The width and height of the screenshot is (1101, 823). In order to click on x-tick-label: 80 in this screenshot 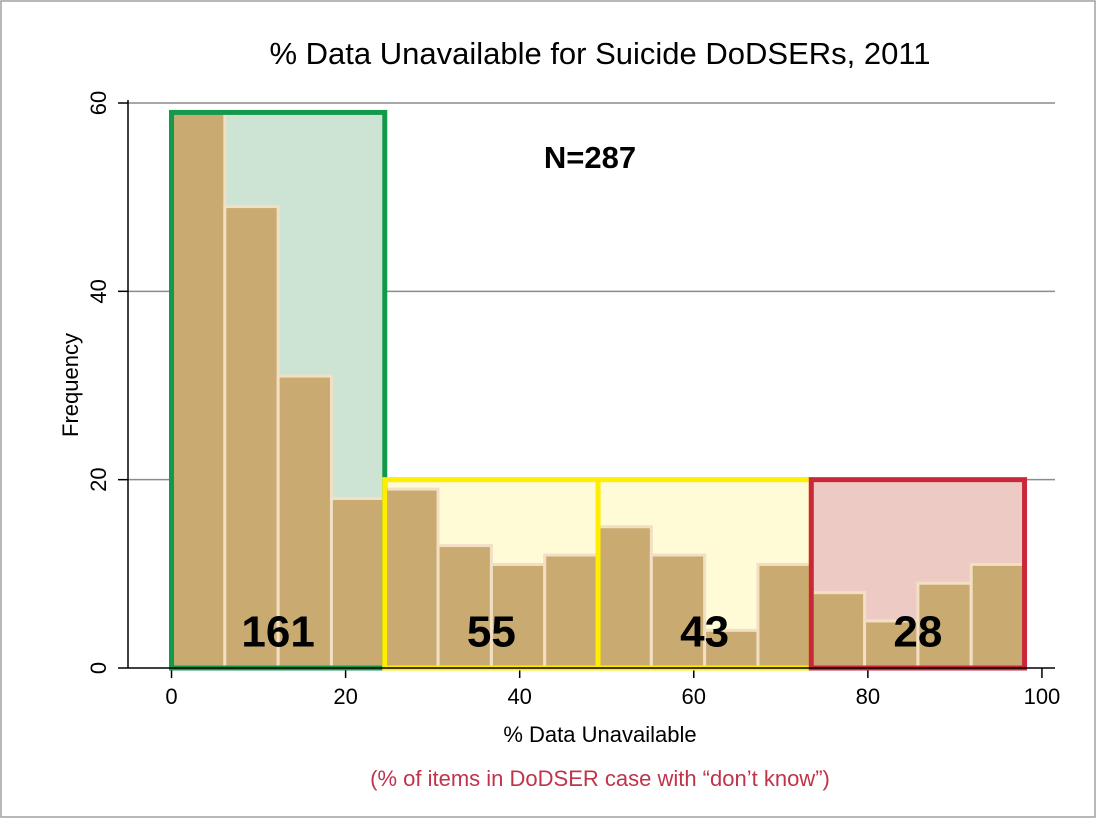, I will do `click(868, 696)`.